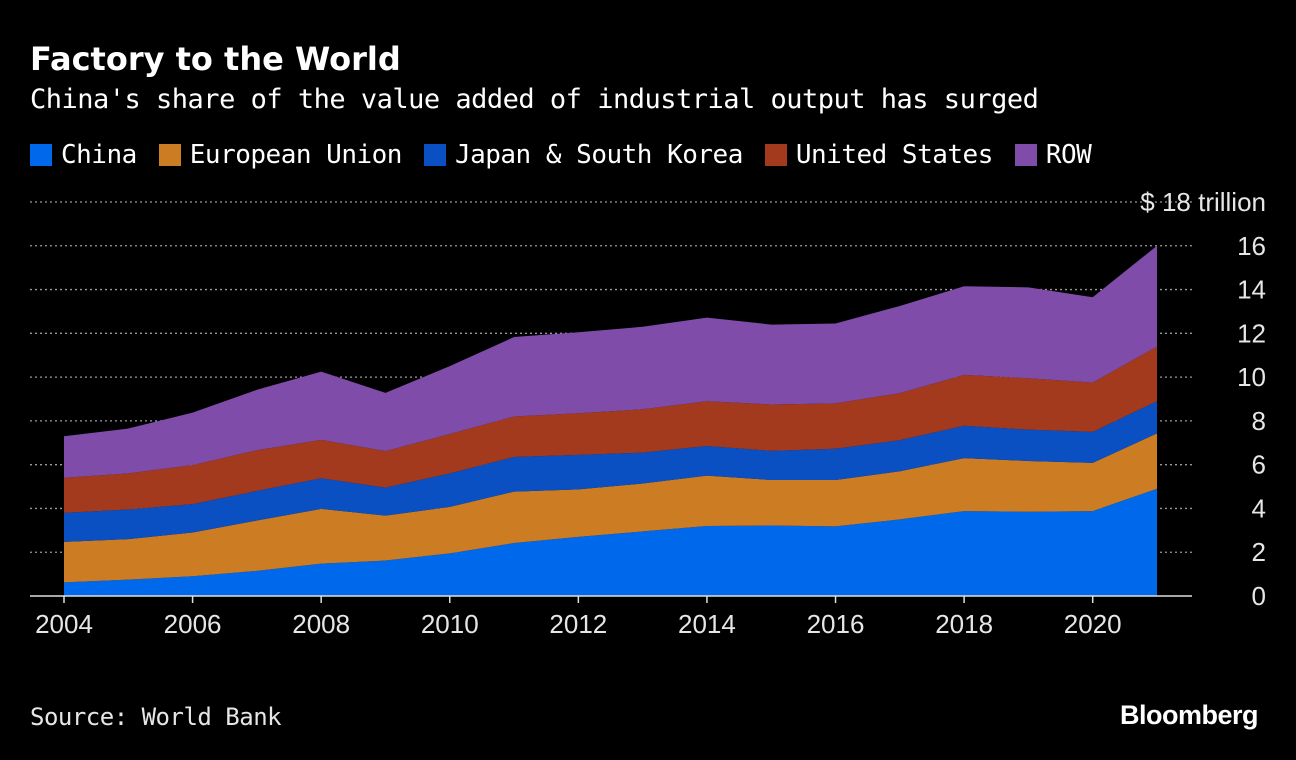  I want to click on legend-label-japan-south-korea: Japan & South Korea, so click(598, 155).